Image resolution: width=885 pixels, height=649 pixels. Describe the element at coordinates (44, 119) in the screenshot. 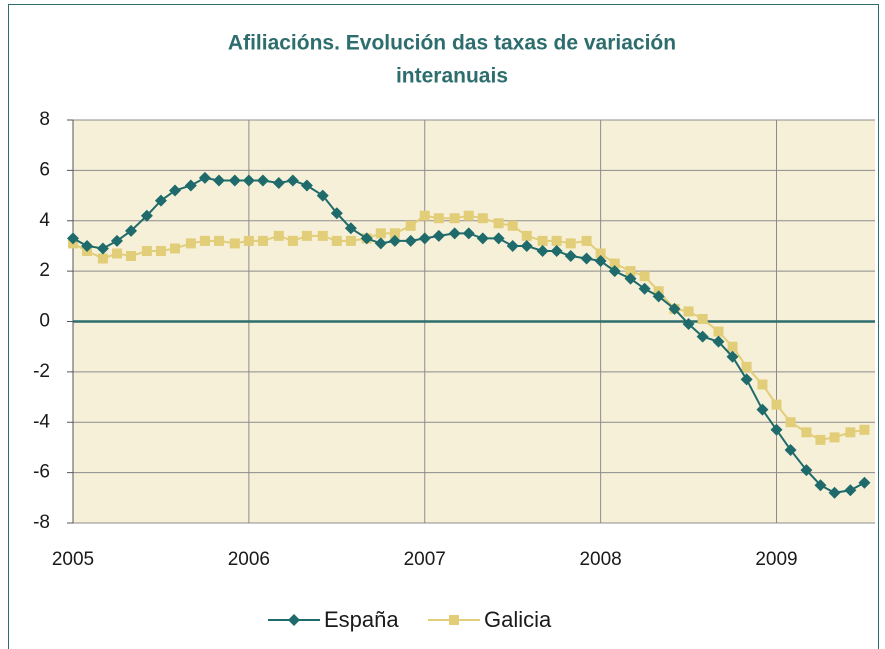

I see `y-tick-label: 8` at that location.